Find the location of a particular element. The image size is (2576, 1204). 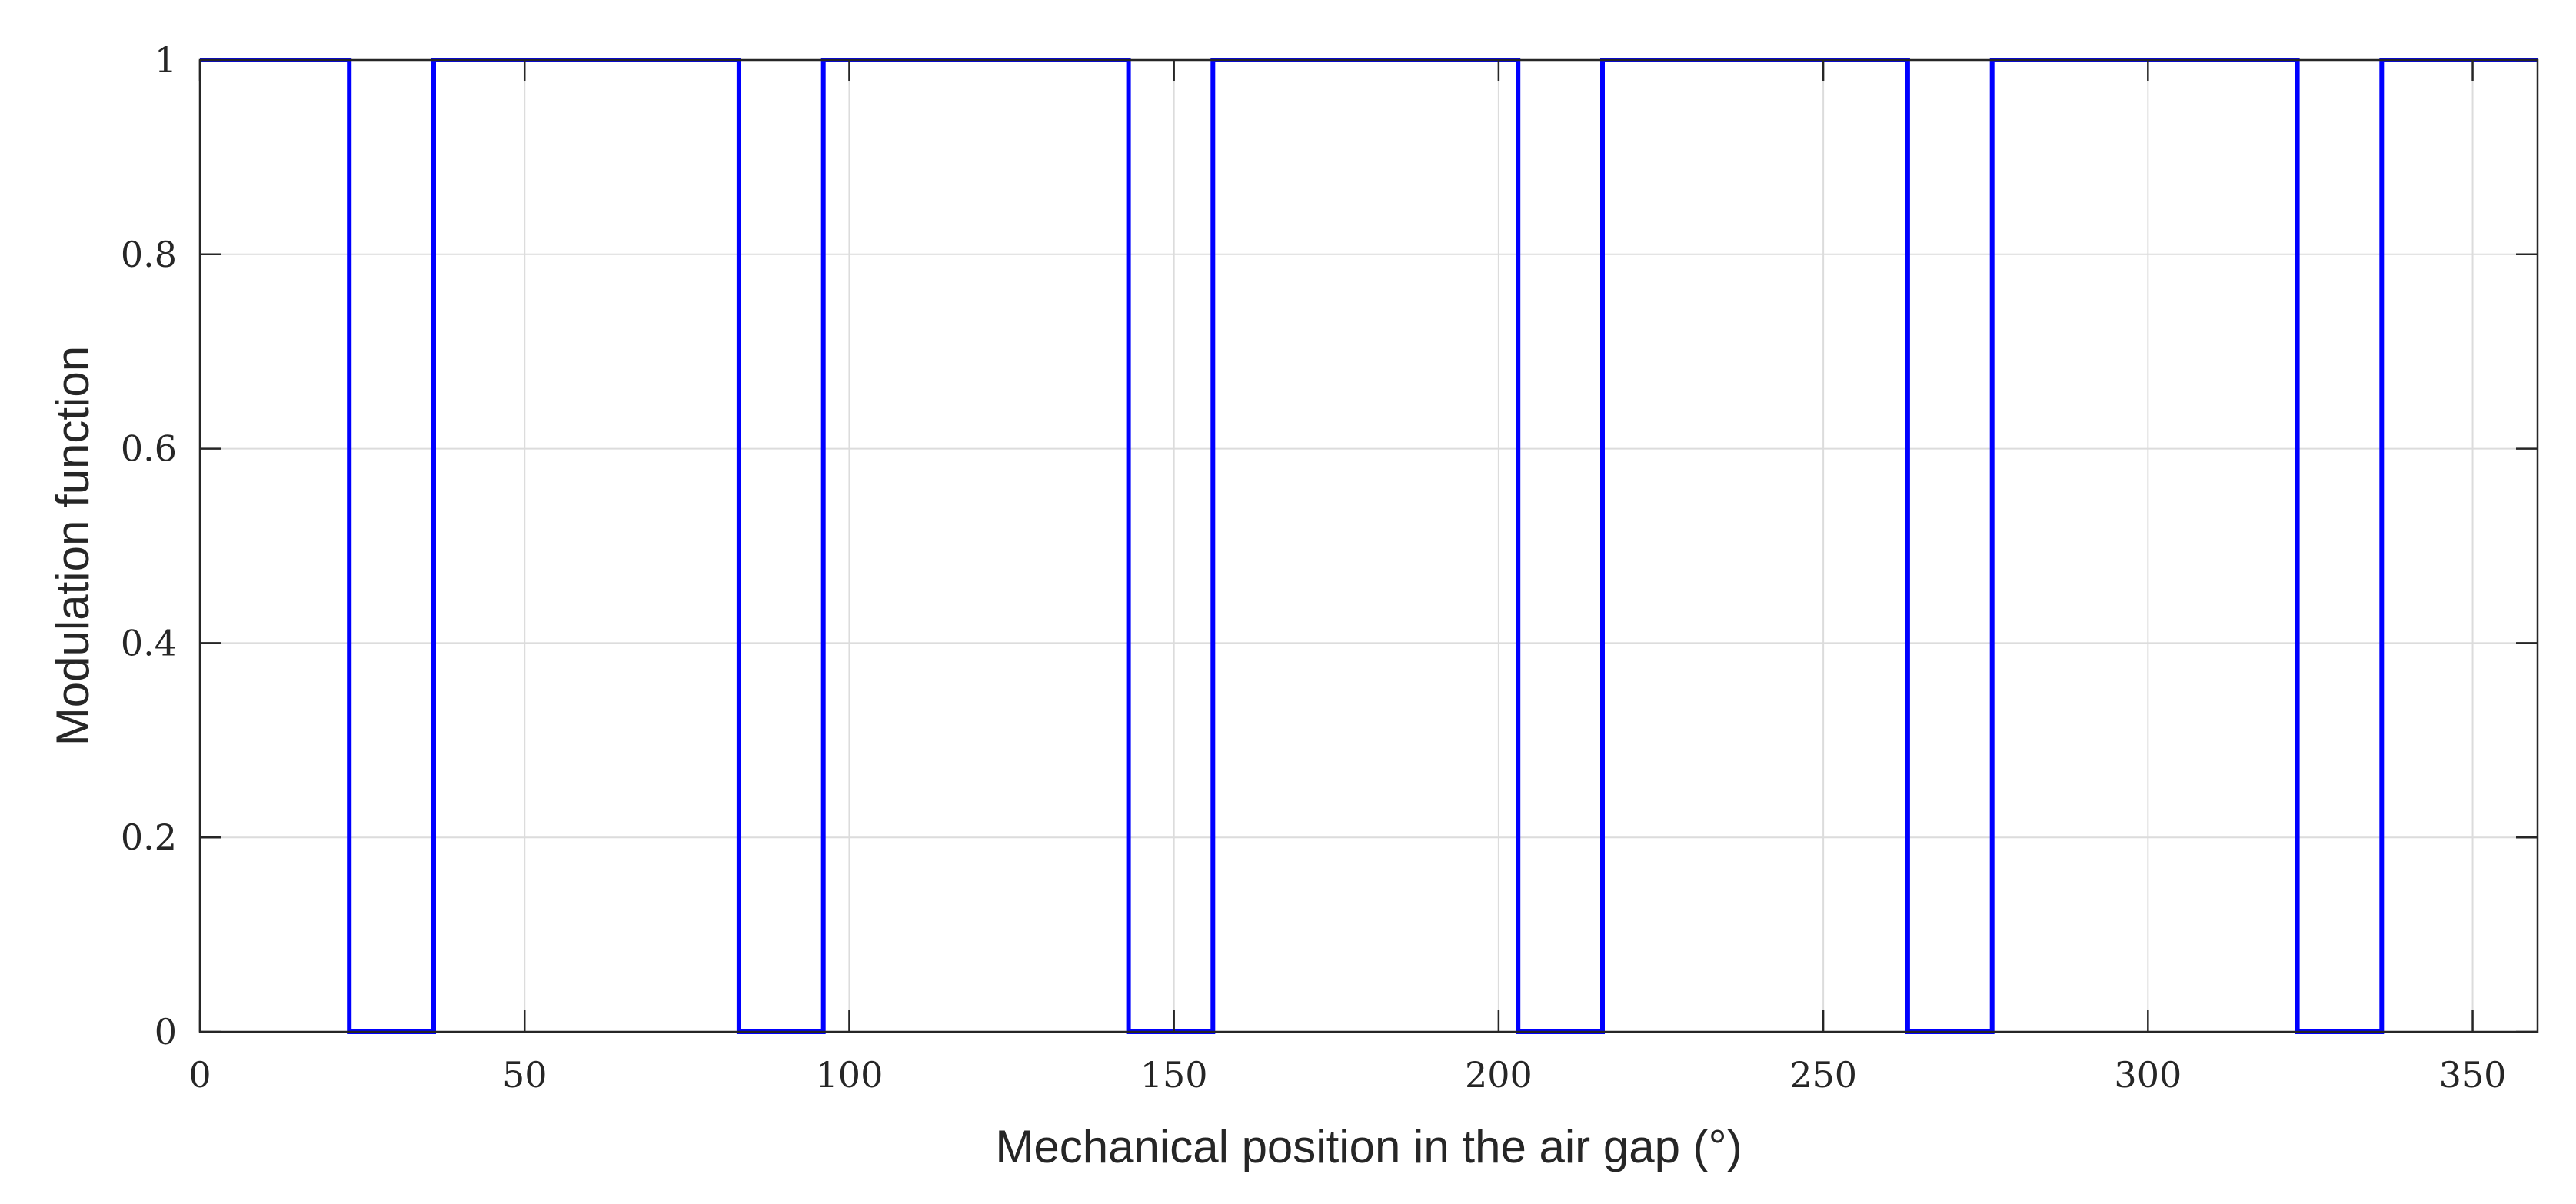

x-tick-label: 200 is located at coordinates (1499, 1075).